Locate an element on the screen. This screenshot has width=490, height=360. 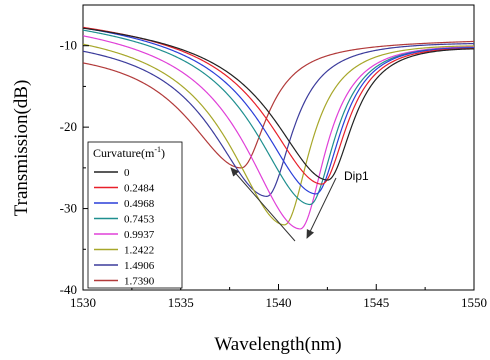
shift-arrows is located at coordinates (283, 204).